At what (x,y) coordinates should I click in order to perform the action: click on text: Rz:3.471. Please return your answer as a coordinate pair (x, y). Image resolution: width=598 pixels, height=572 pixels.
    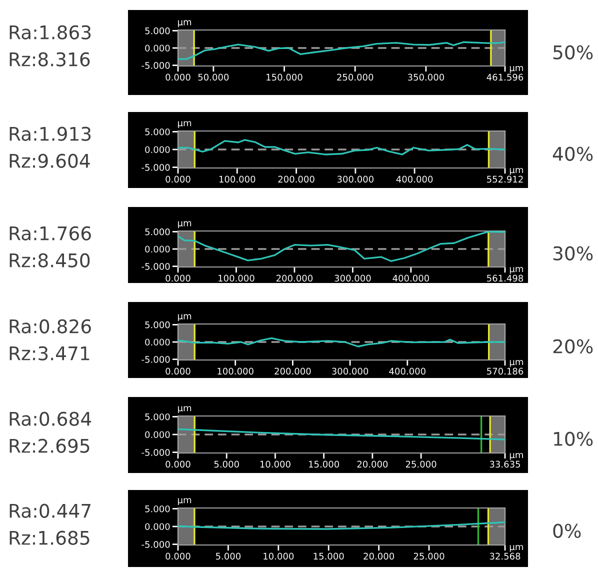
    Looking at the image, I should click on (50, 353).